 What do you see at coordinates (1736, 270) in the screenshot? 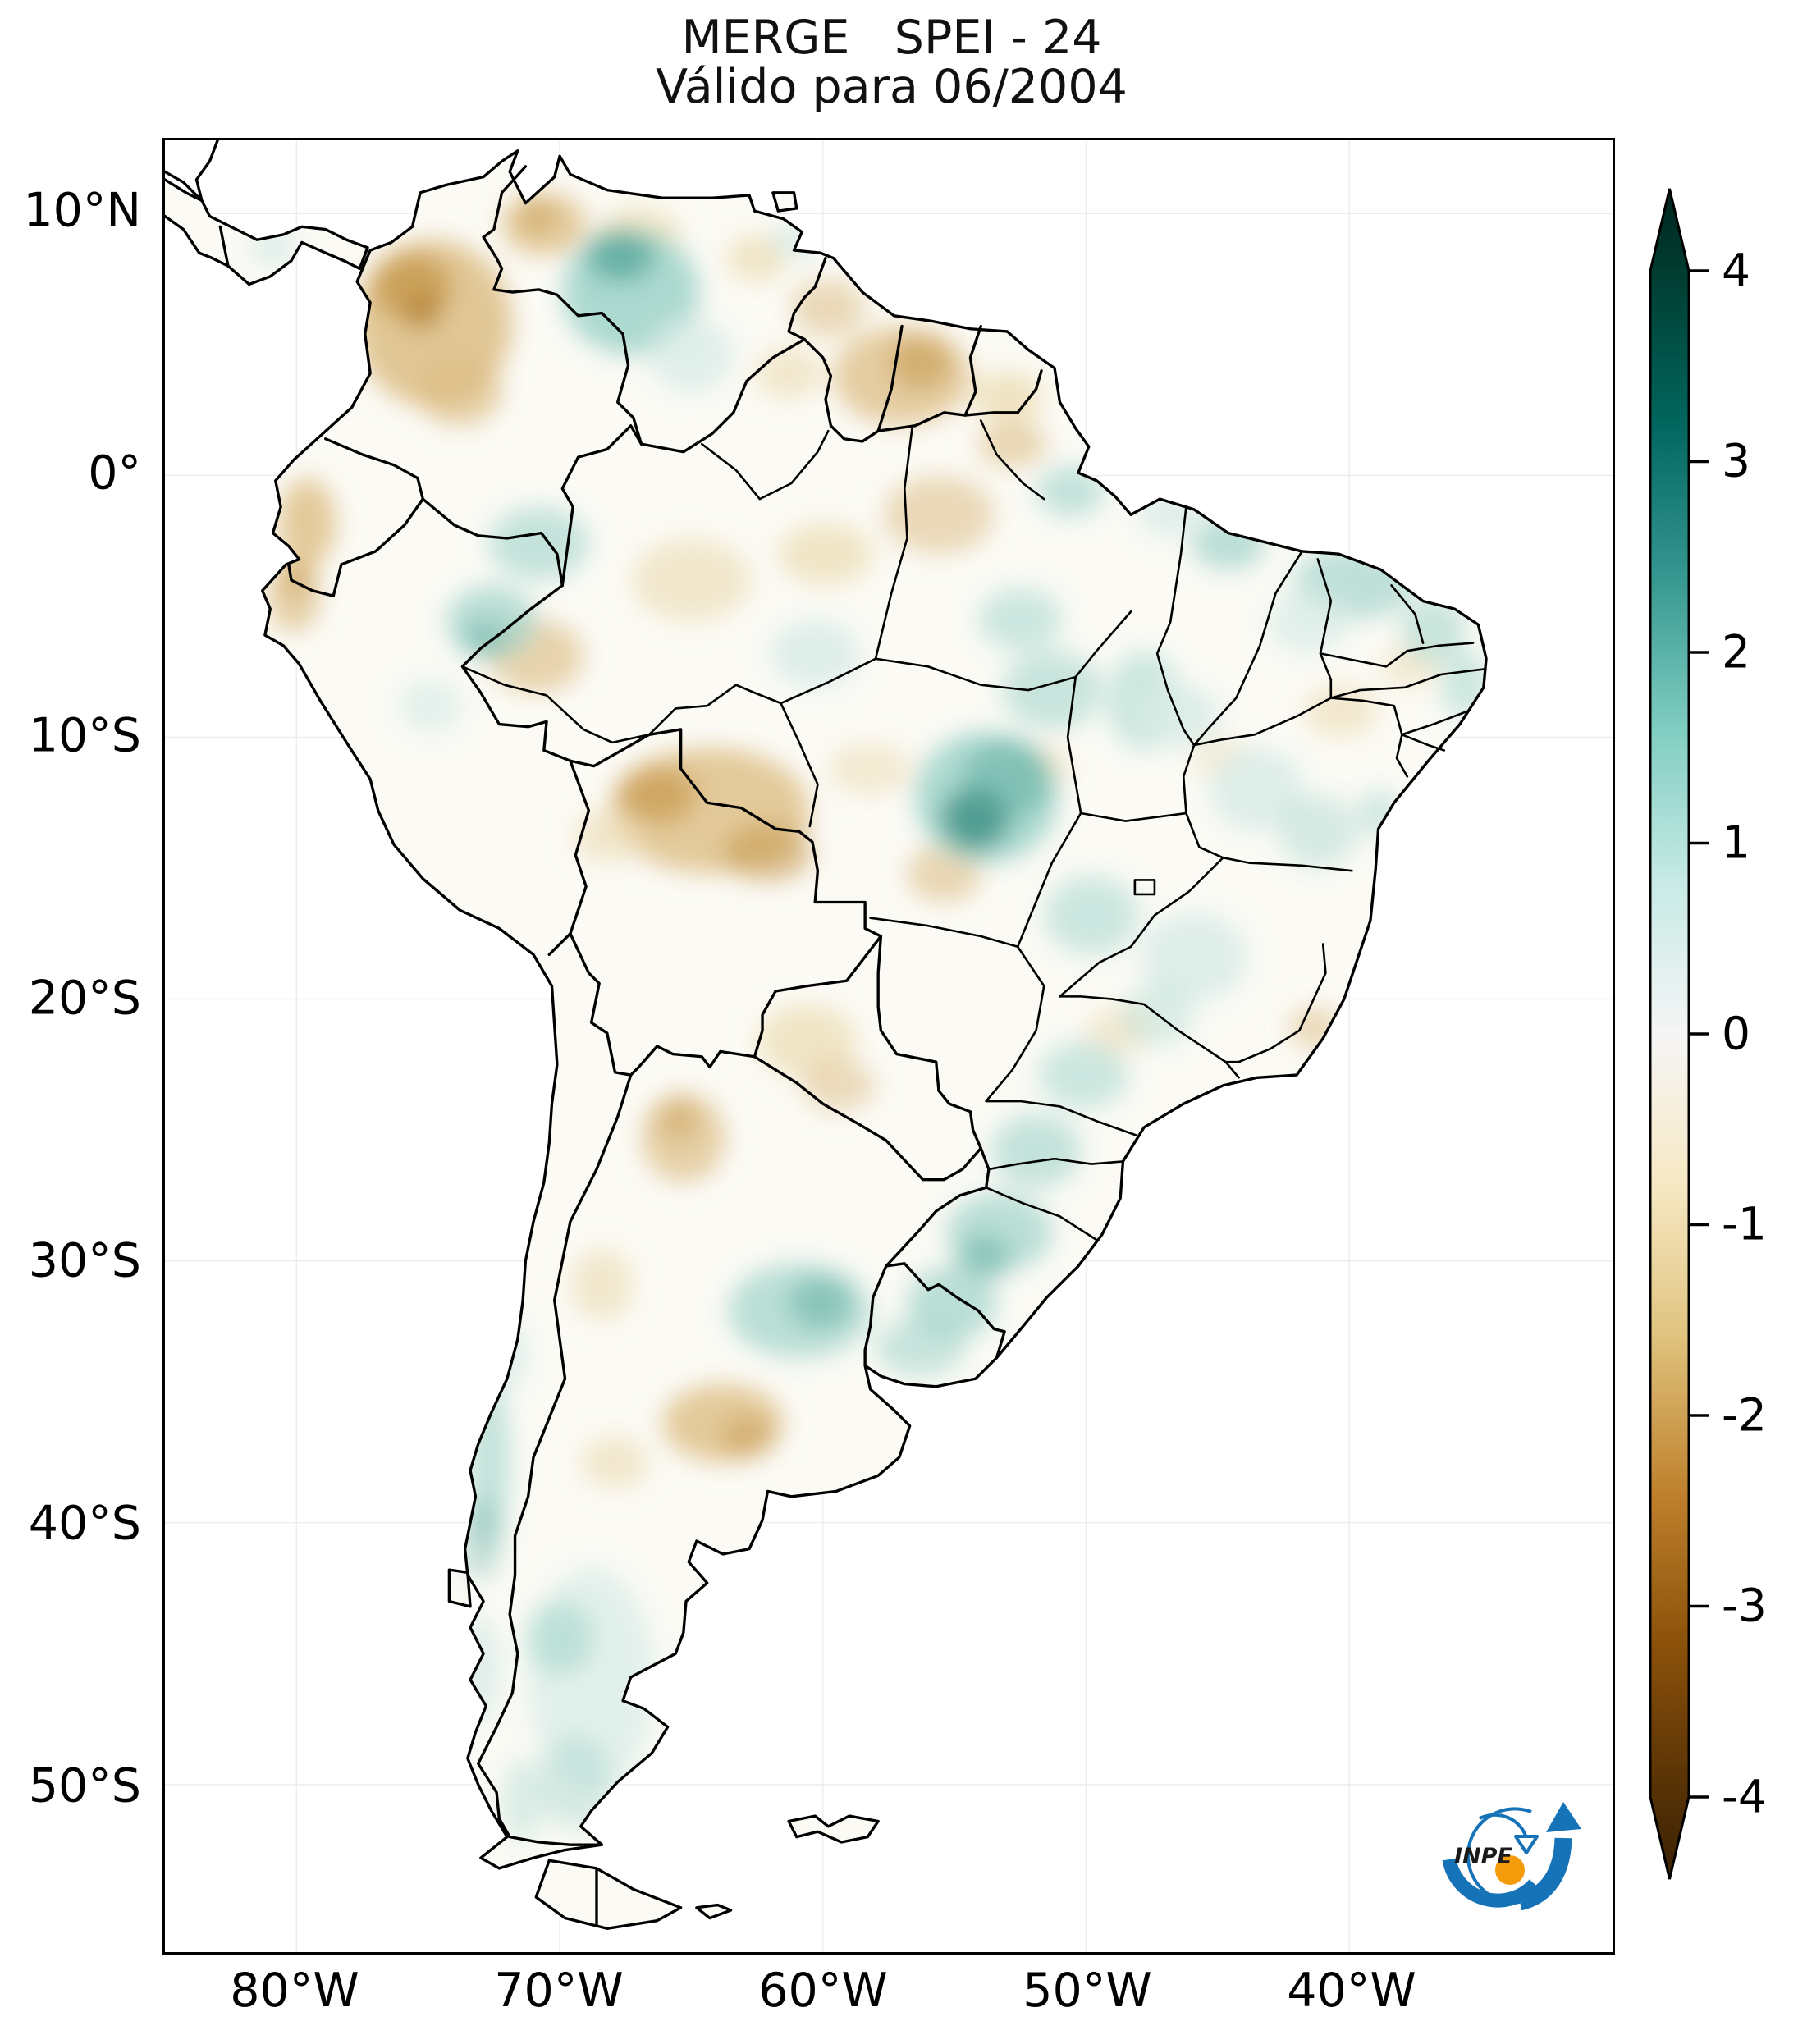
I see `cb-tick-4: 4` at bounding box center [1736, 270].